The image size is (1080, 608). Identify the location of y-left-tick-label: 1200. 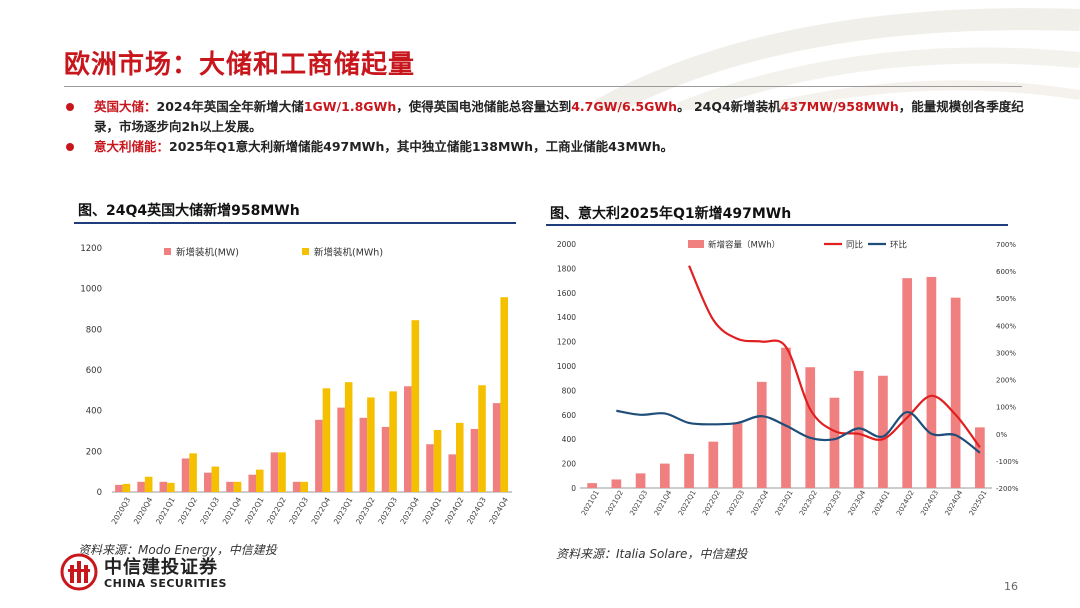
(566, 342).